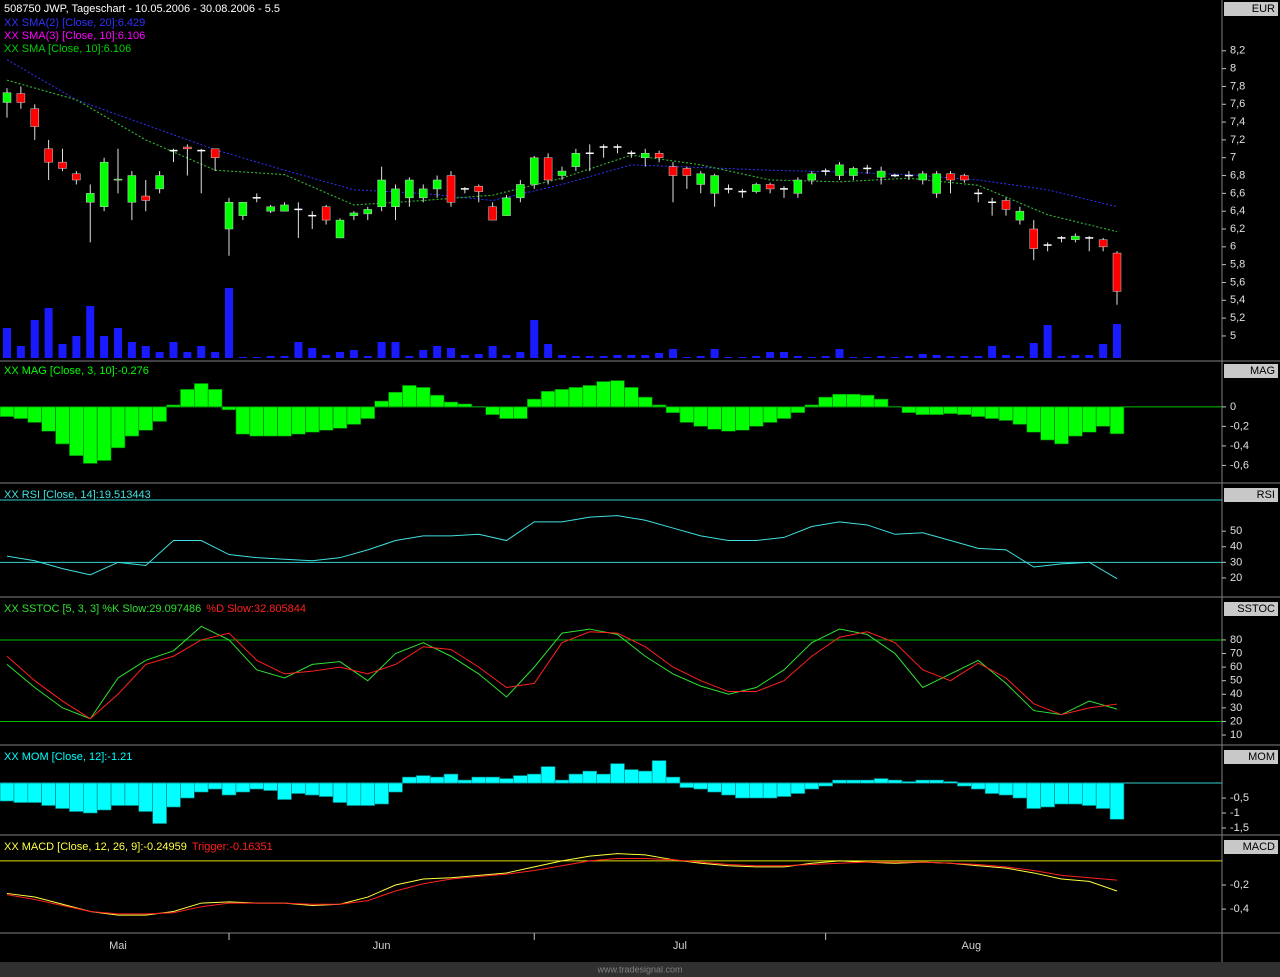 The width and height of the screenshot is (1280, 977). I want to click on y-tick-label: -0,4, so click(1239, 909).